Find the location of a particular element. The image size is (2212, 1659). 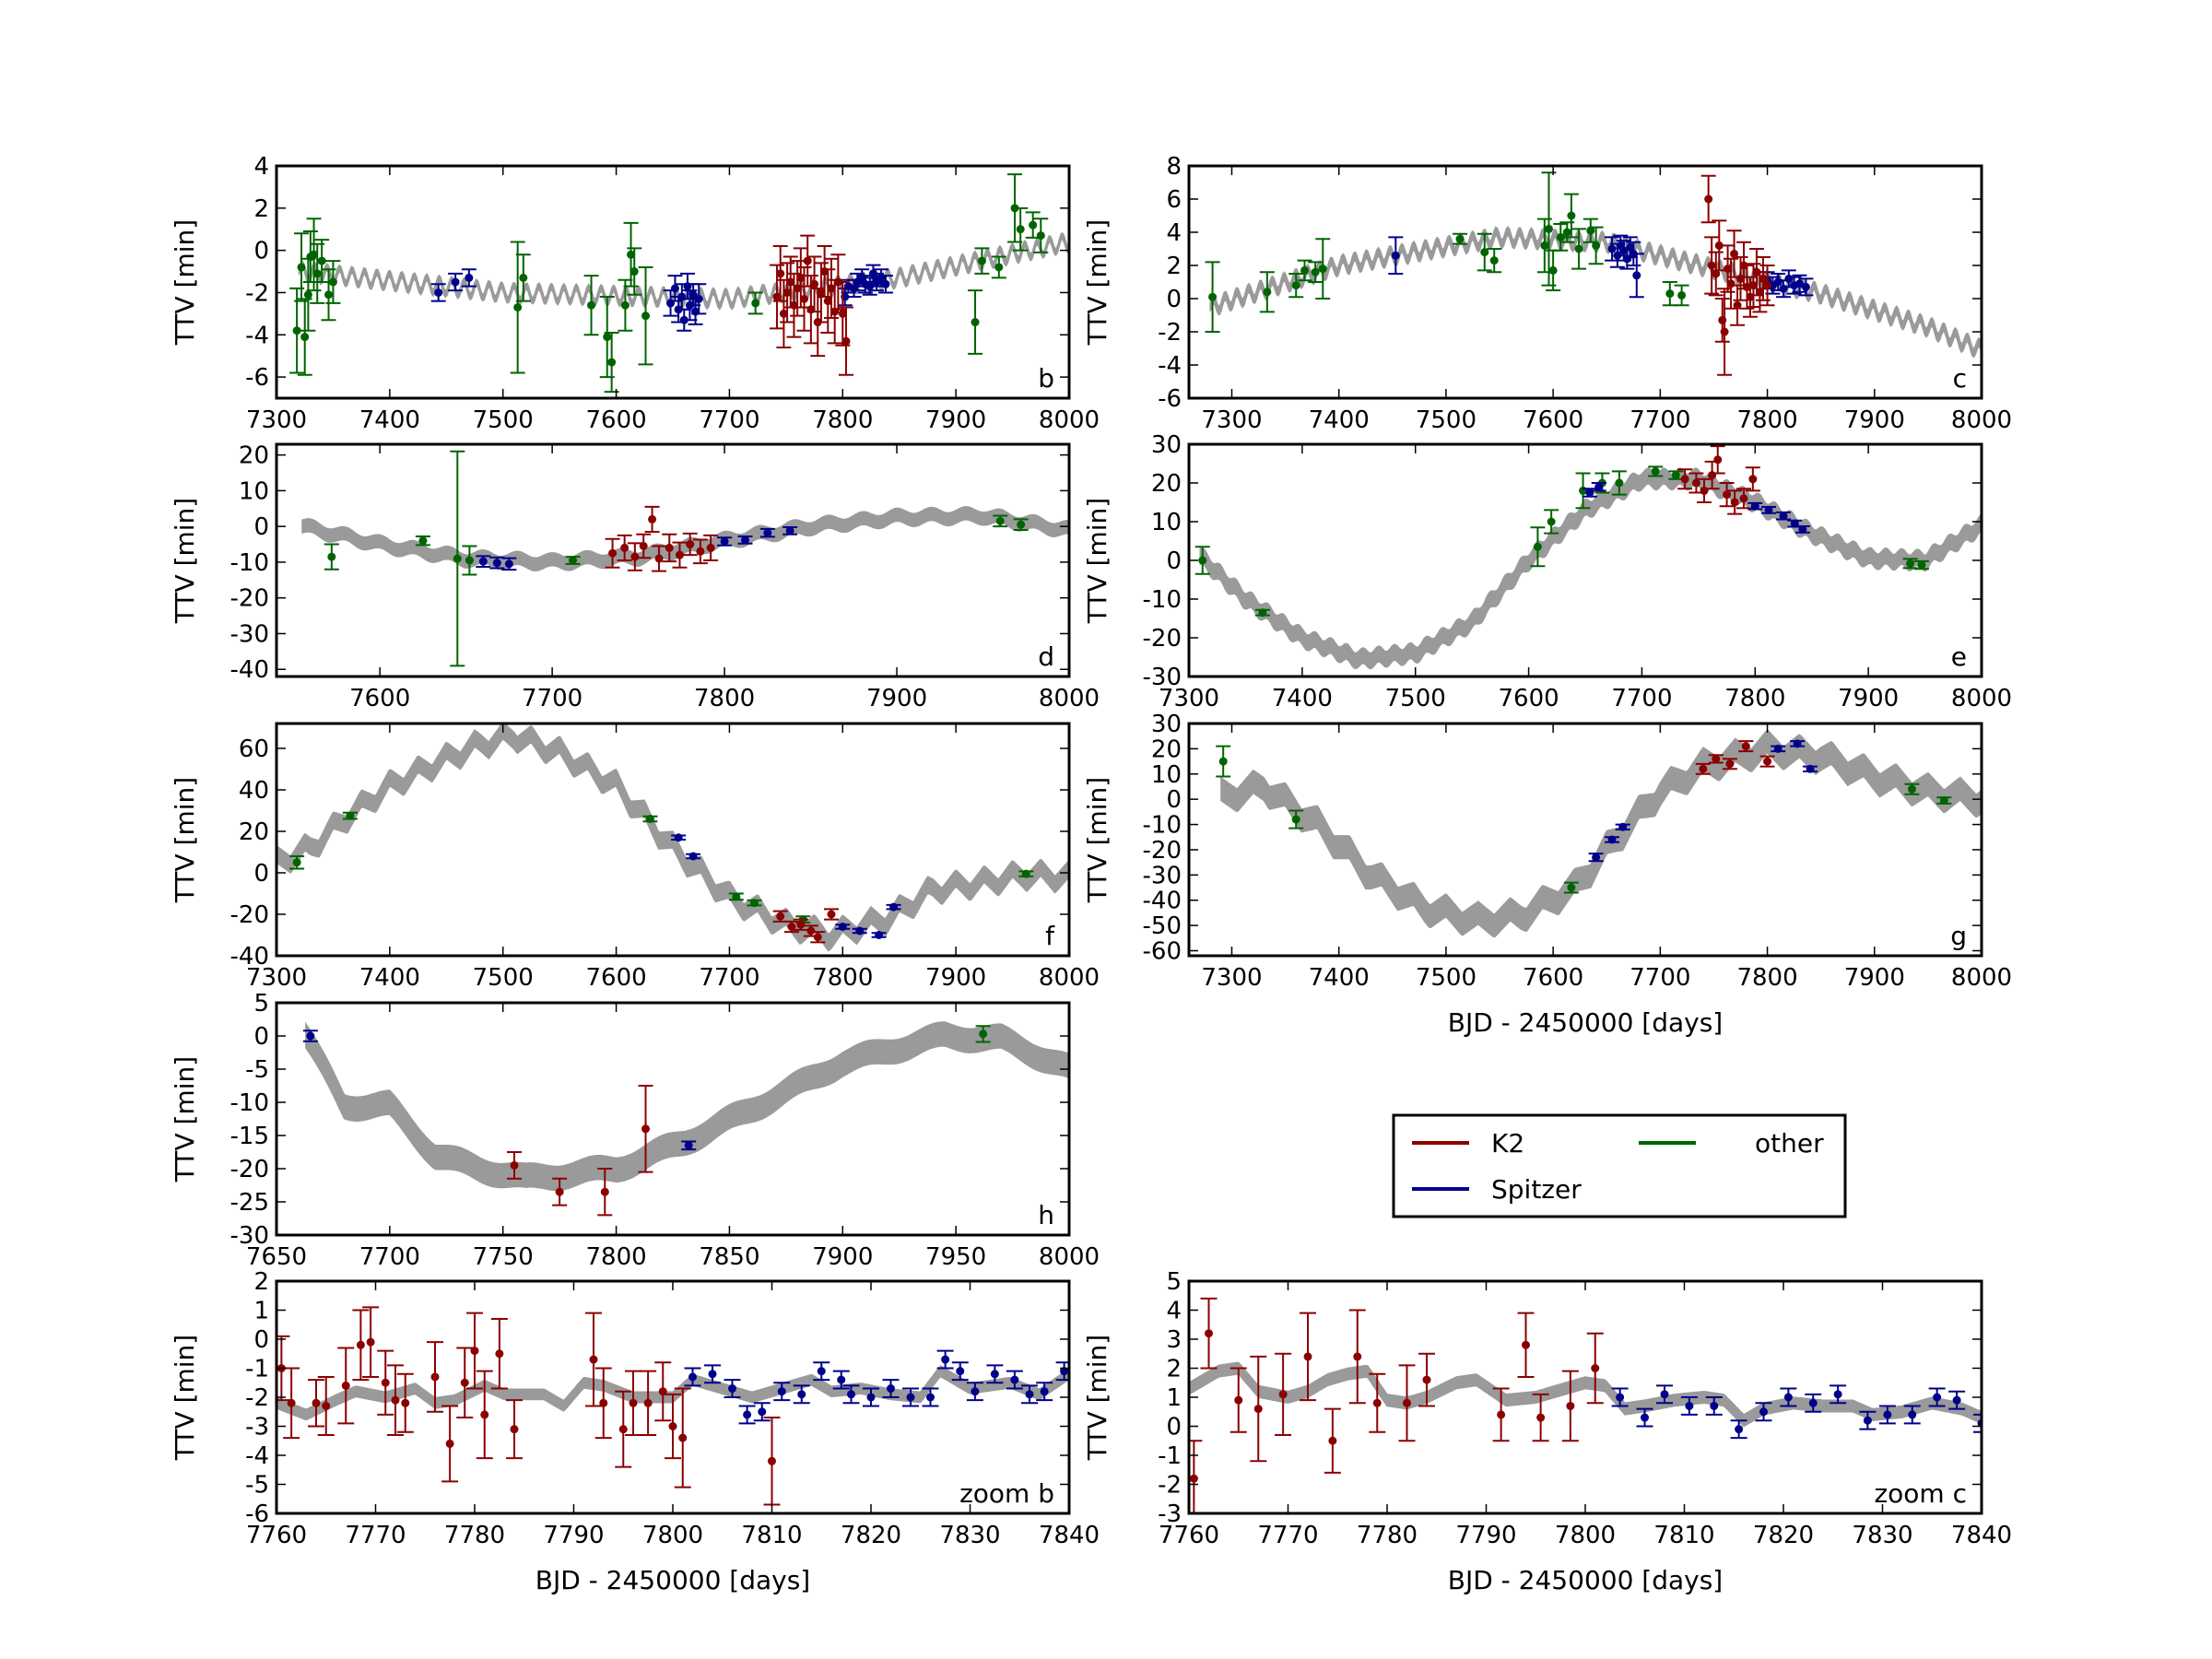

x-tick-label: 7900 is located at coordinates (955, 978).